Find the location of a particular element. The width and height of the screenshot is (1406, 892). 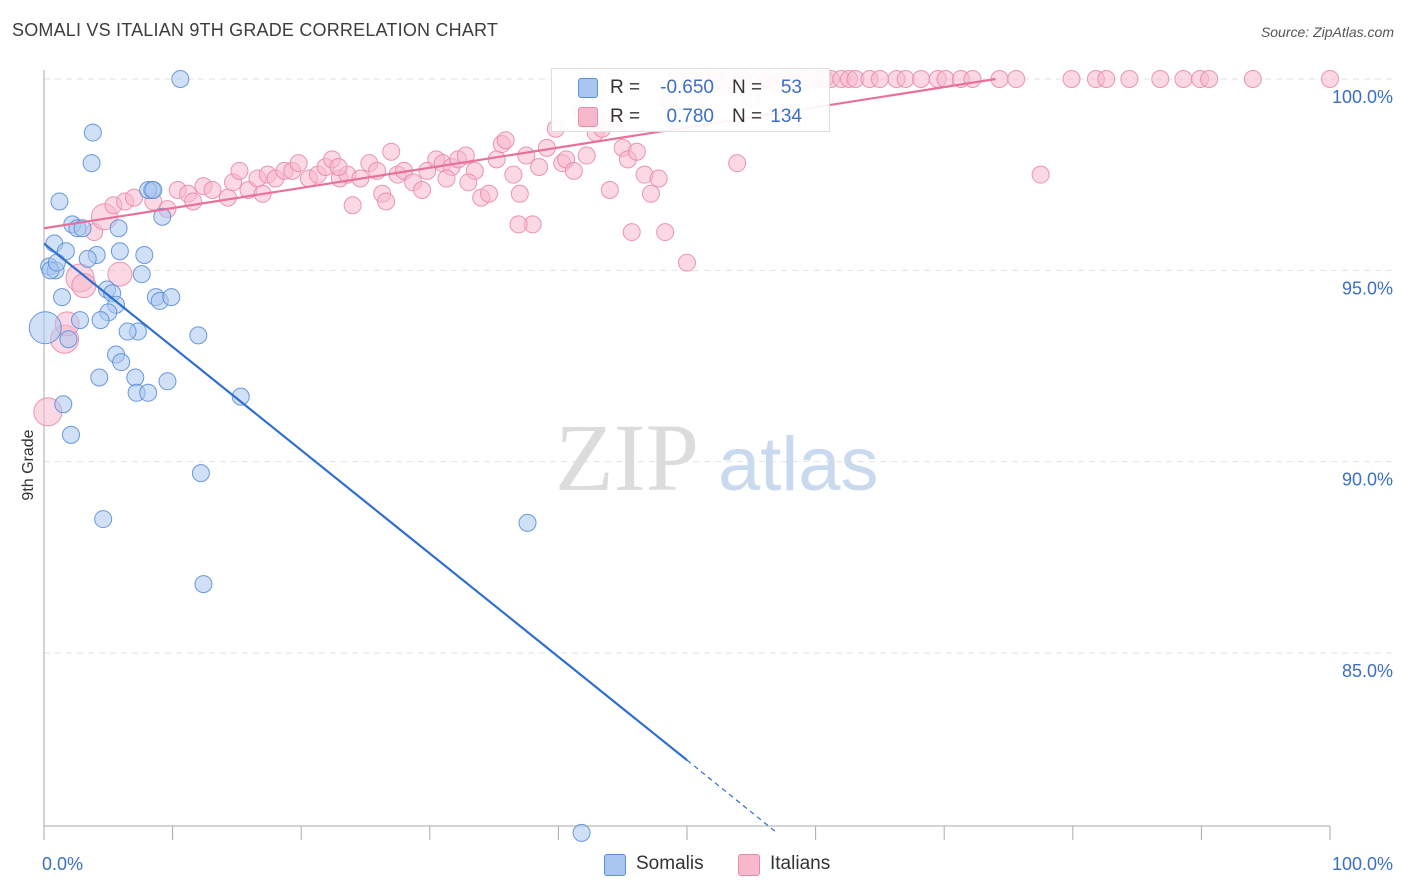

source-credit: Source: ZipAtlas.com is located at coordinates (1327, 32).